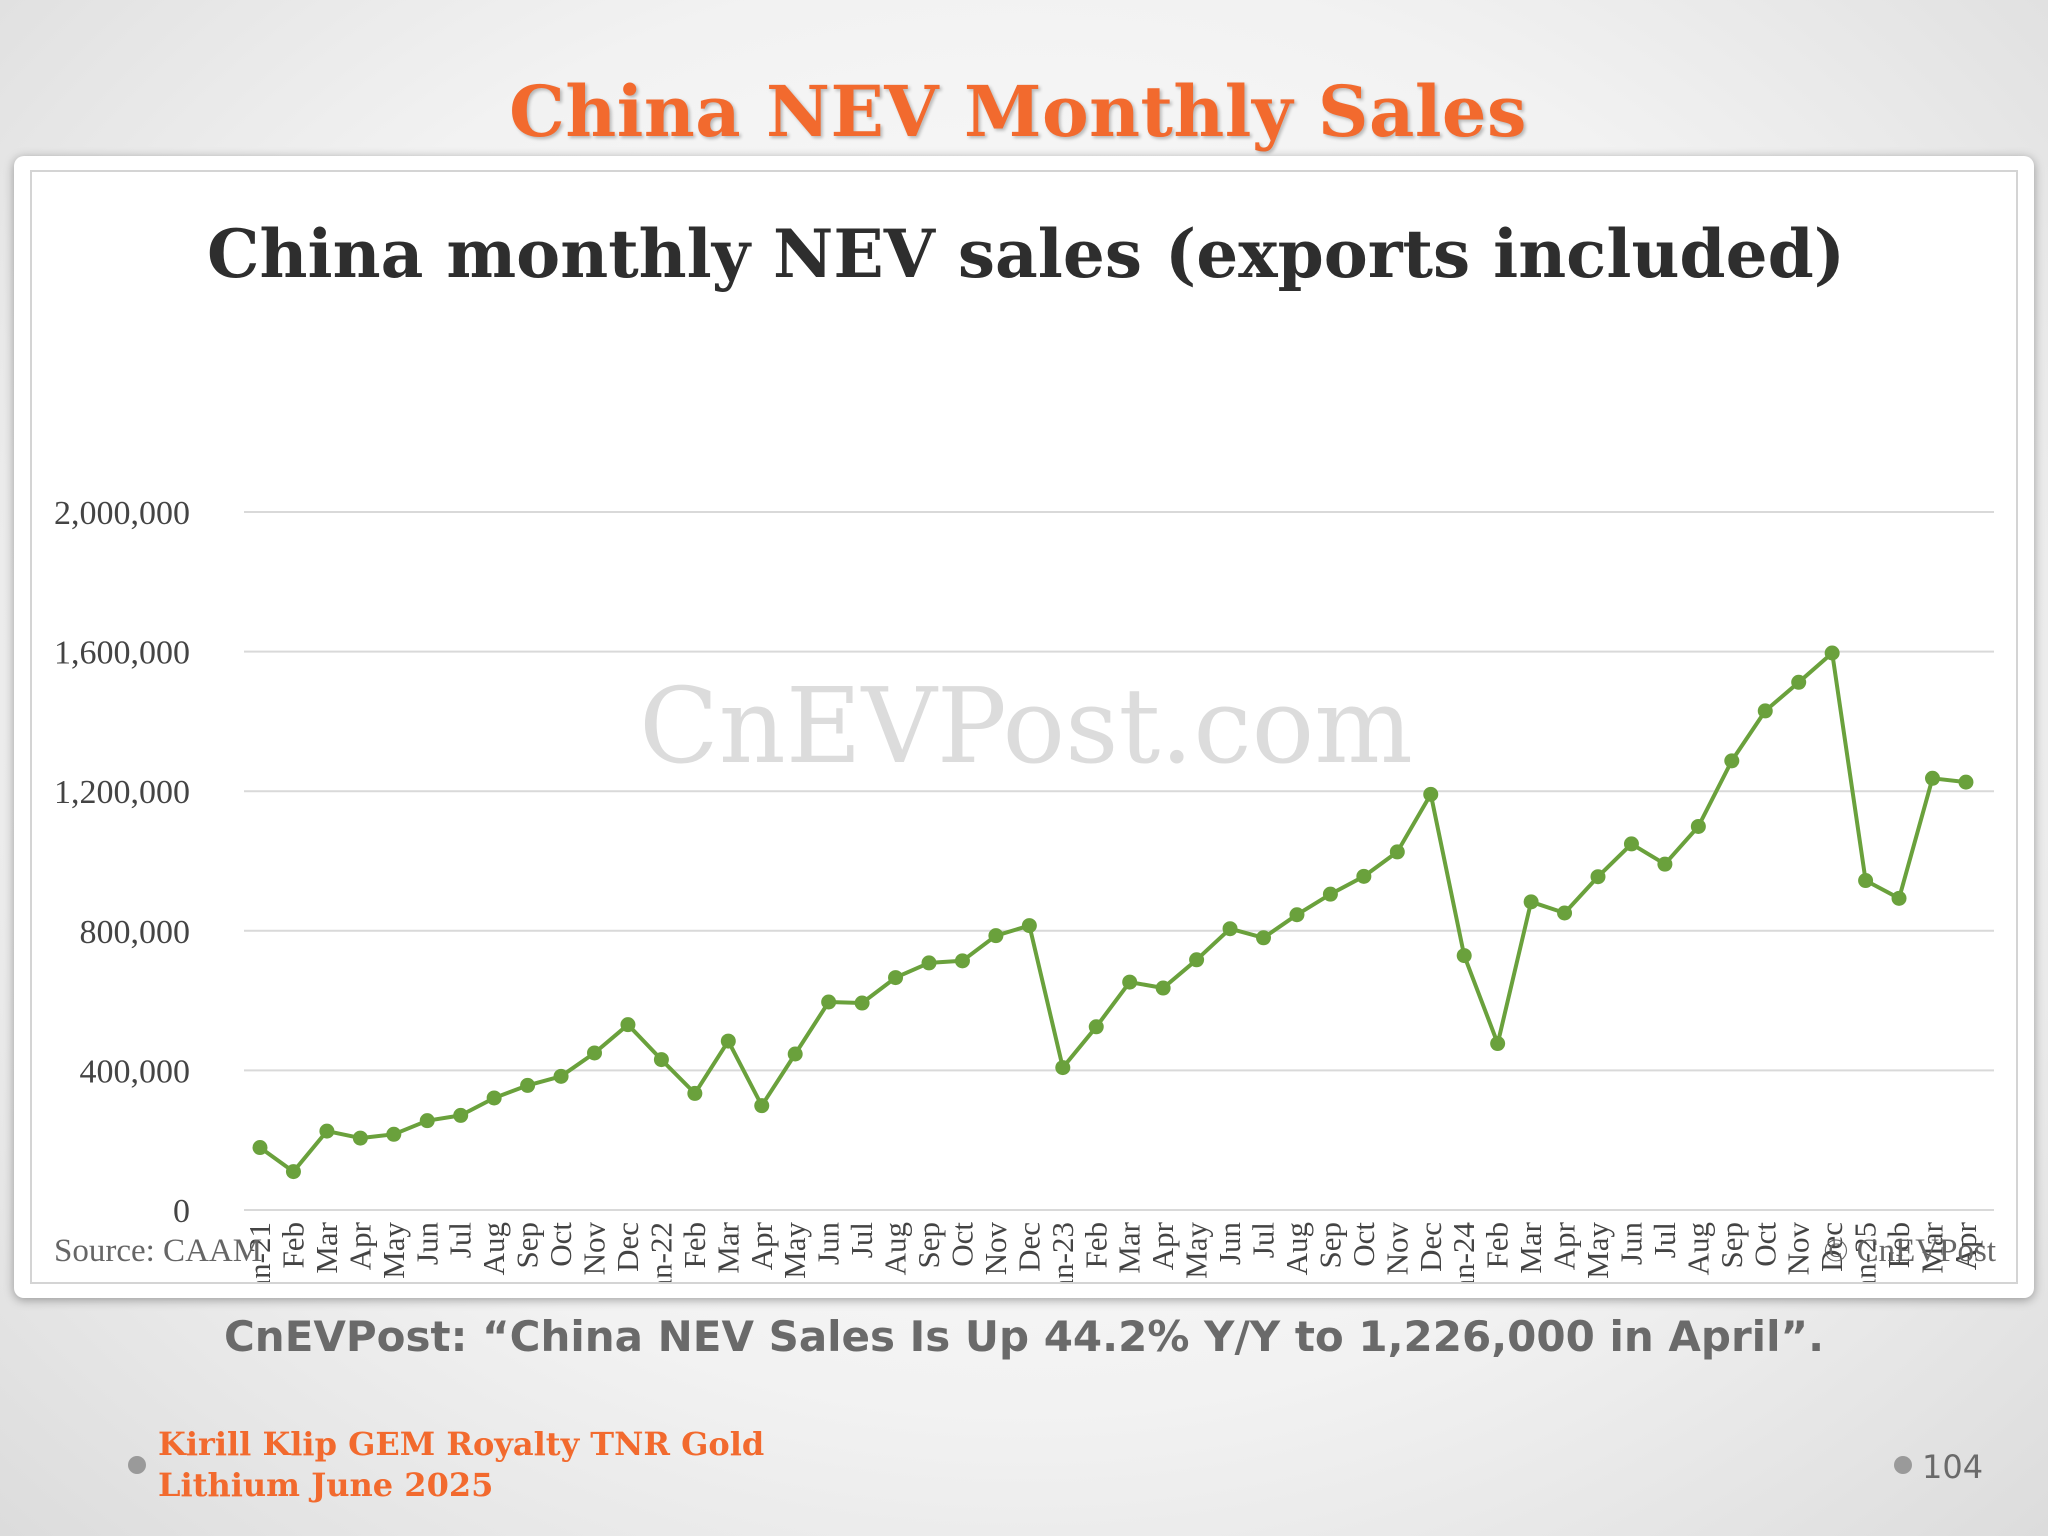 This screenshot has width=2048, height=1536. Describe the element at coordinates (461, 1444) in the screenshot. I see `footer-author-line1: Kirill Klip GEM Royalty TNR Gold` at that location.